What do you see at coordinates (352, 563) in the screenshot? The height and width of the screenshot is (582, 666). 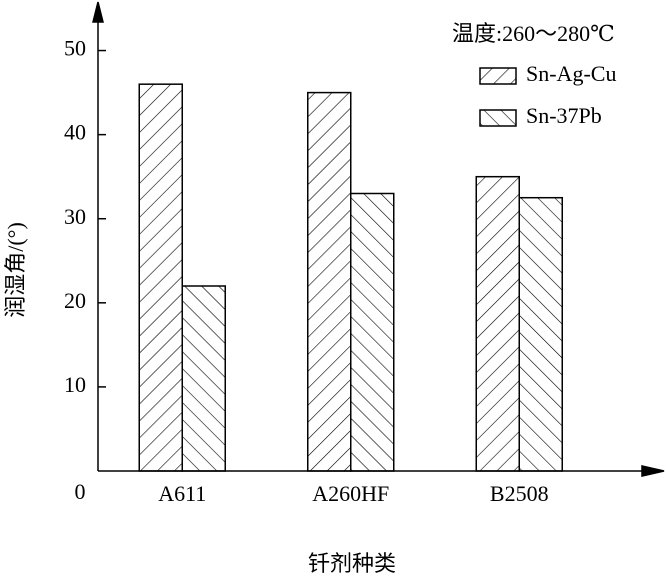 I see `x-axis-label: 钎剂种类` at bounding box center [352, 563].